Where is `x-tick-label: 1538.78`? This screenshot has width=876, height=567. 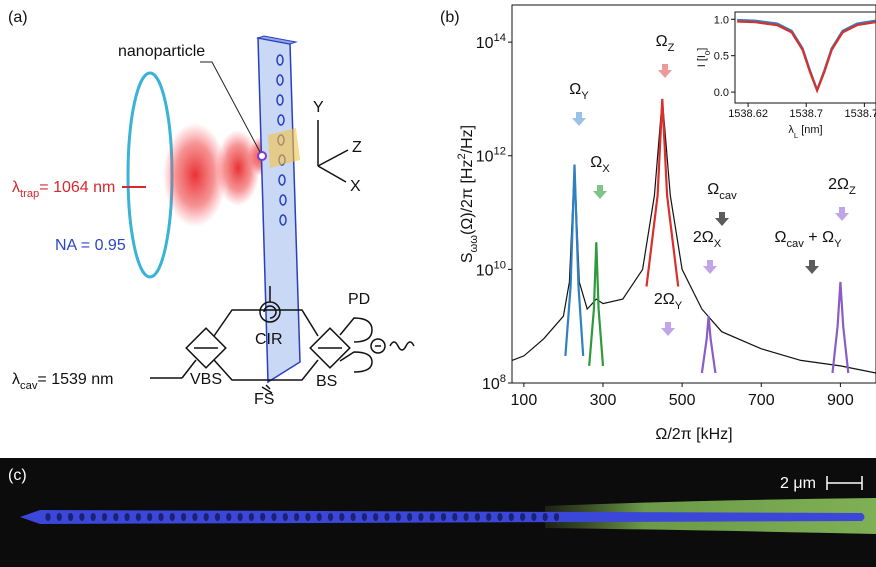
x-tick-label: 1538.78 is located at coordinates (860, 114).